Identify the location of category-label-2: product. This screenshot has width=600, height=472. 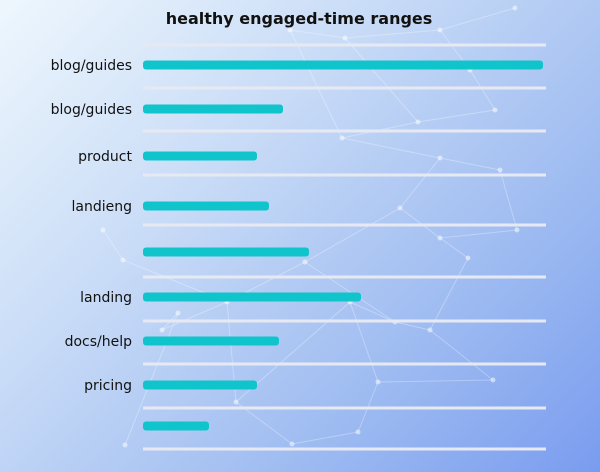
(105, 157).